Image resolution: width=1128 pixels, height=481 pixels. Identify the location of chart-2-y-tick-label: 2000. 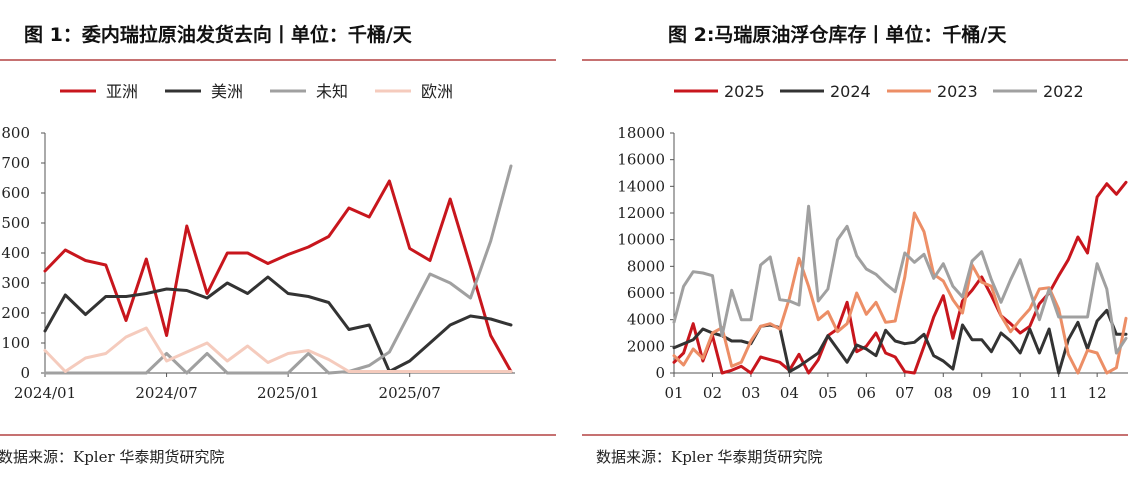
(646, 346).